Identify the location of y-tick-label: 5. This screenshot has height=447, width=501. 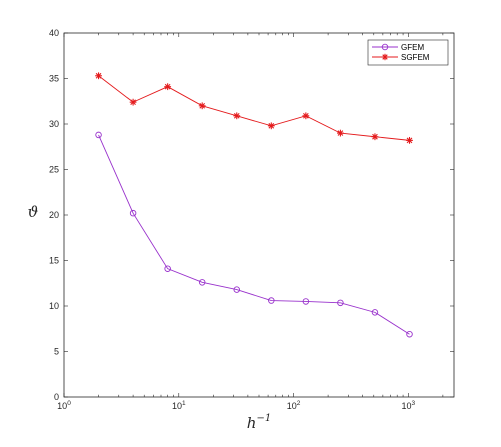
(56, 352).